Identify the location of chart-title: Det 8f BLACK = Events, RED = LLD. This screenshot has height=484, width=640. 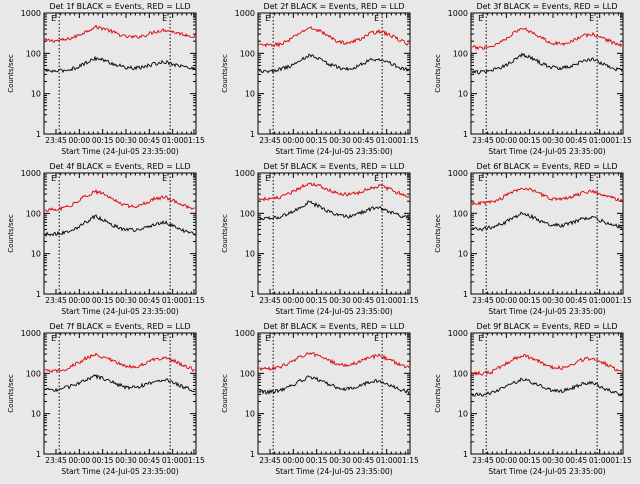
(333, 326).